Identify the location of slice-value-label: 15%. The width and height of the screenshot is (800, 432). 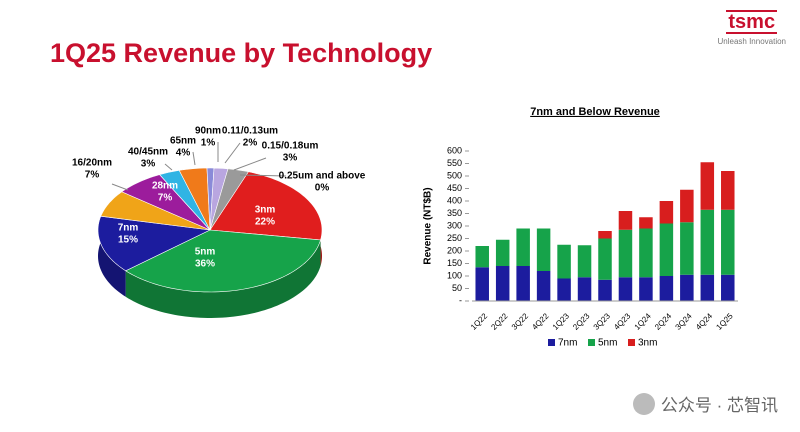
(128, 240).